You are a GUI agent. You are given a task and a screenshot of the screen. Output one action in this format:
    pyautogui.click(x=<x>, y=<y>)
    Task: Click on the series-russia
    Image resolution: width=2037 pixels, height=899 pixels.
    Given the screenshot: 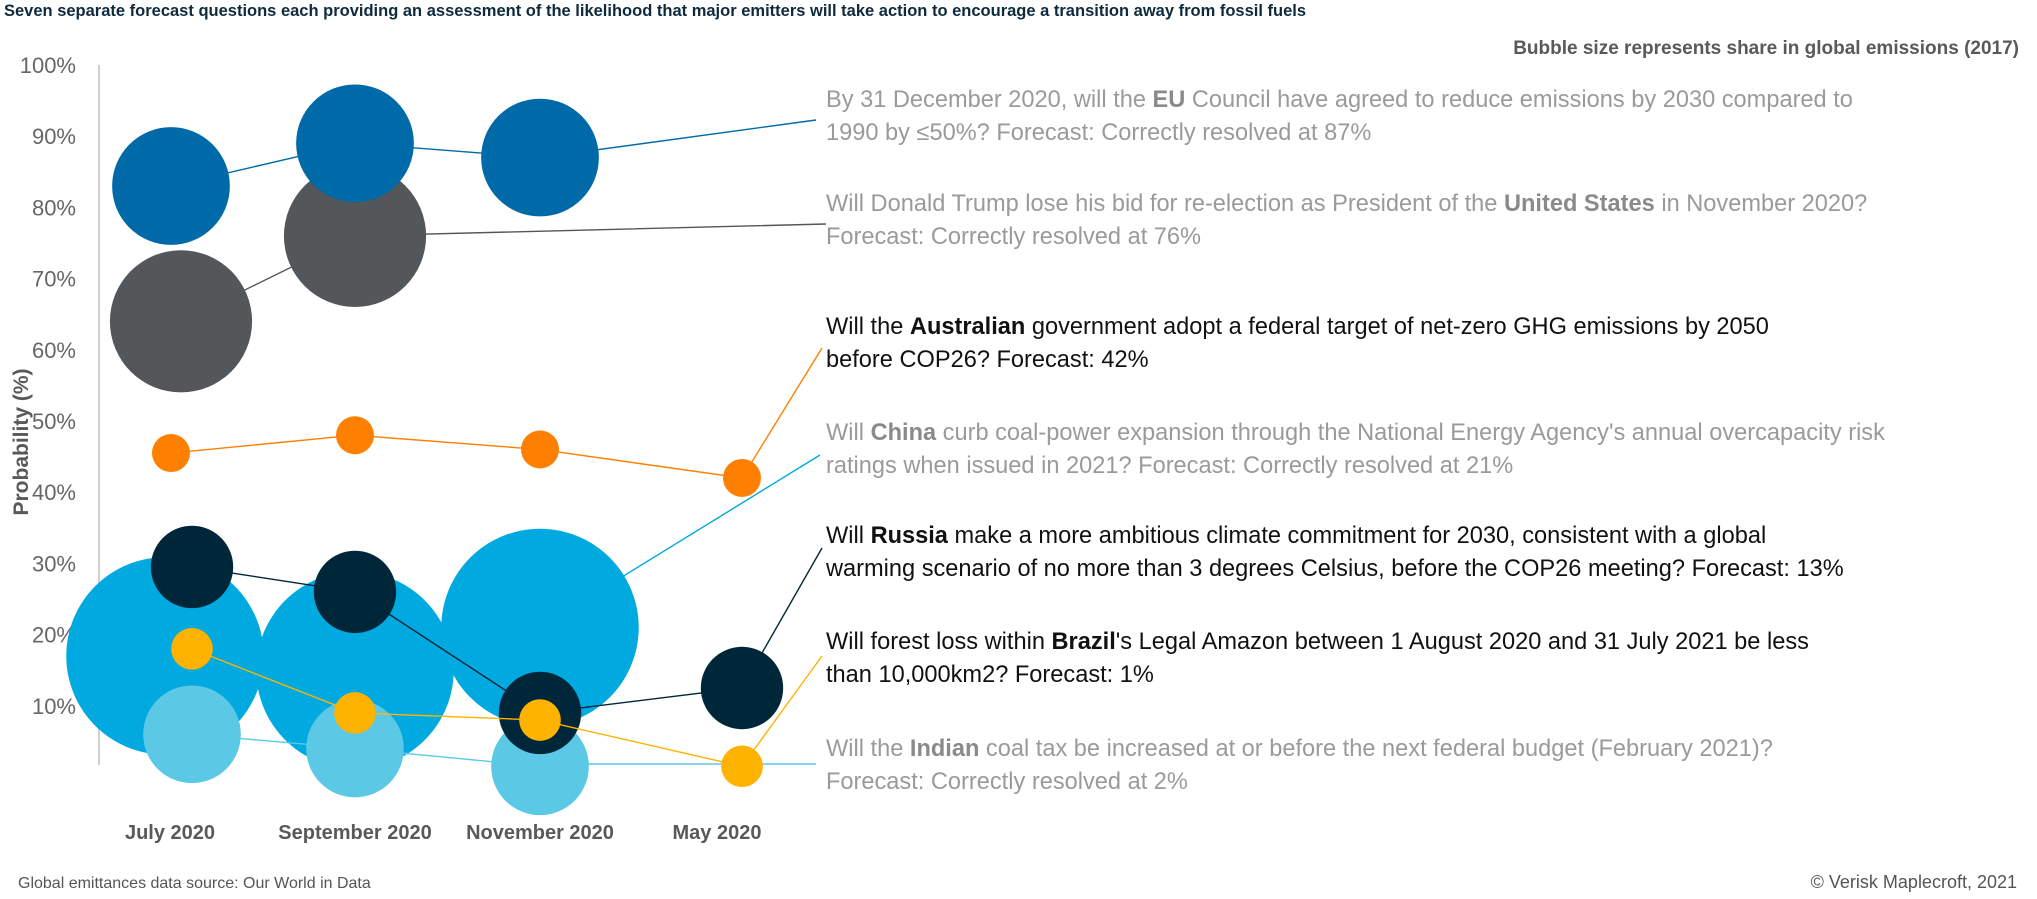 What is the action you would take?
    pyautogui.click(x=486, y=640)
    